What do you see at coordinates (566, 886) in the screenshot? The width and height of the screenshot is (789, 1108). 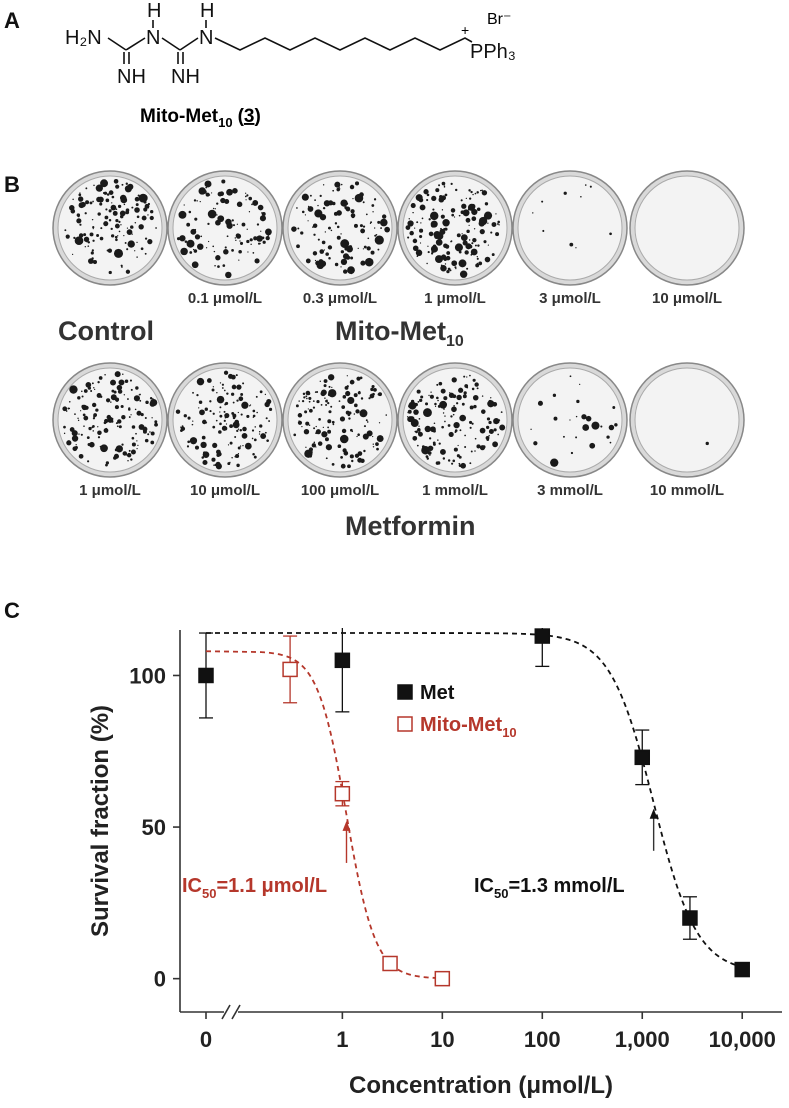 I see `ic50-text: =1.3 mmol/L` at bounding box center [566, 886].